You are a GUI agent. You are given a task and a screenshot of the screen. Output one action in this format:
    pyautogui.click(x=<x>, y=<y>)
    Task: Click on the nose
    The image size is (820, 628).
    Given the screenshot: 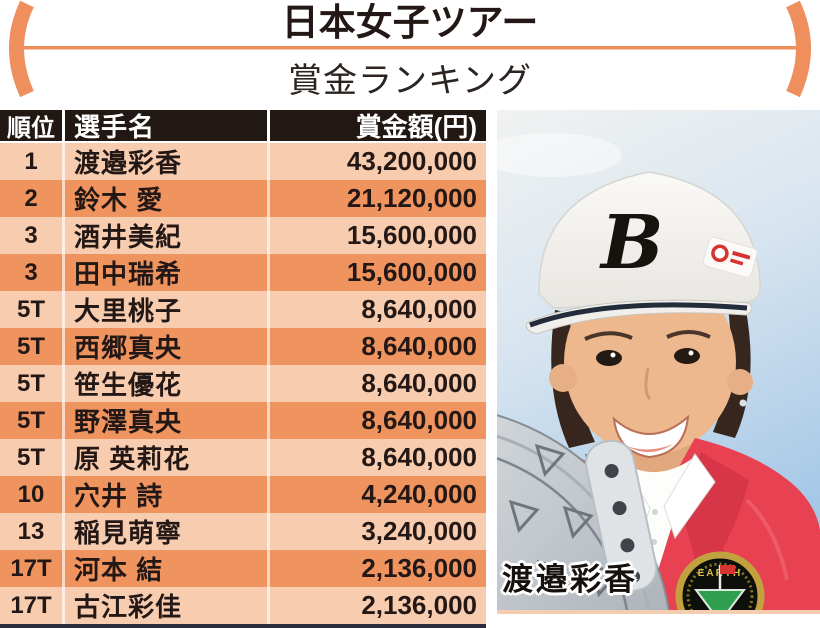 What is the action you would take?
    pyautogui.click(x=648, y=384)
    